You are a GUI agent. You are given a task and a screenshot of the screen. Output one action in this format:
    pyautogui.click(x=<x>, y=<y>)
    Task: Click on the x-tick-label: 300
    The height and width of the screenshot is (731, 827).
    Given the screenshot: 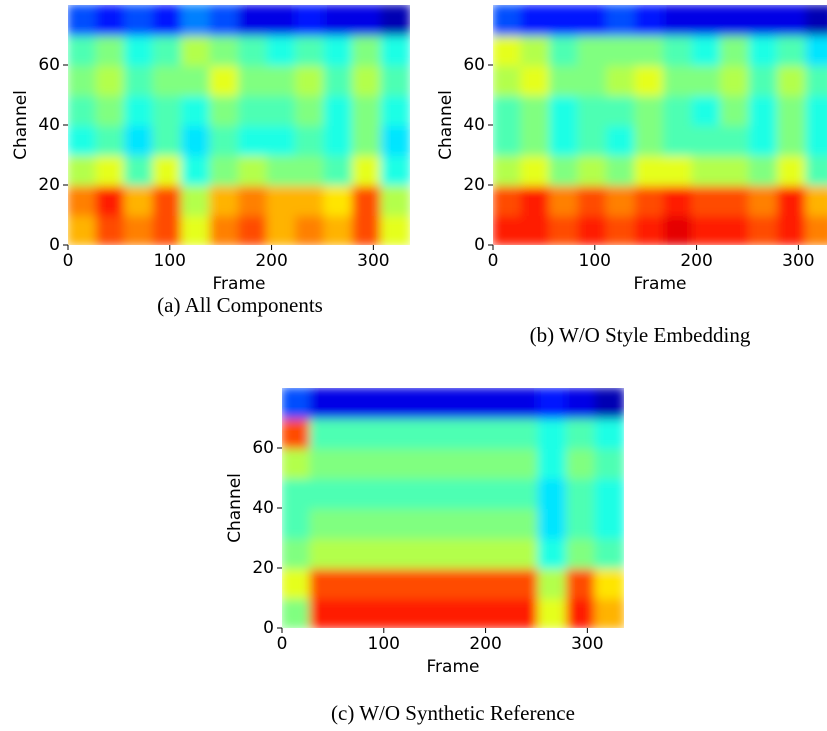 What is the action you would take?
    pyautogui.click(x=373, y=261)
    